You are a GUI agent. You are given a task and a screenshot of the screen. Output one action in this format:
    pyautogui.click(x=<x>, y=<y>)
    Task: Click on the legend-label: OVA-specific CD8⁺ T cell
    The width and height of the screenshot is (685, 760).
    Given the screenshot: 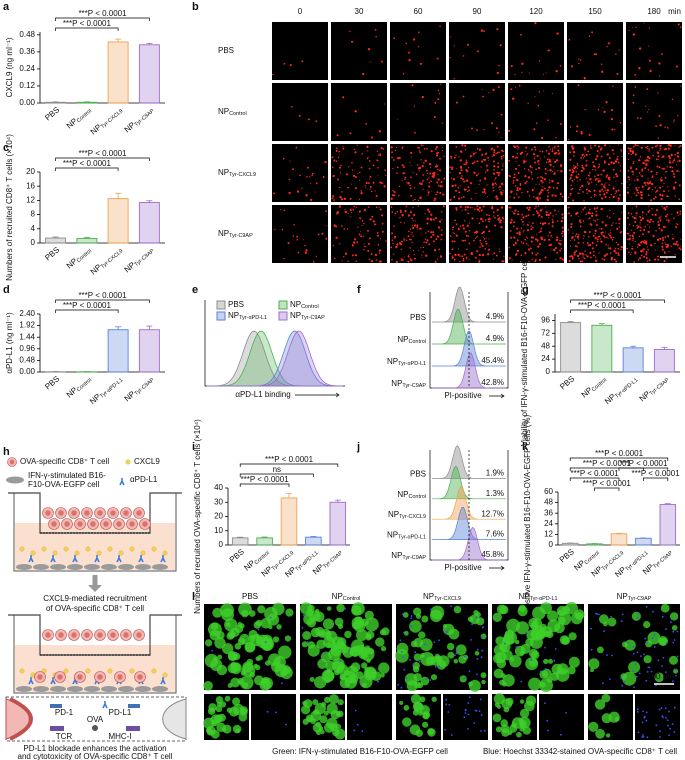 What is the action you would take?
    pyautogui.click(x=64, y=461)
    